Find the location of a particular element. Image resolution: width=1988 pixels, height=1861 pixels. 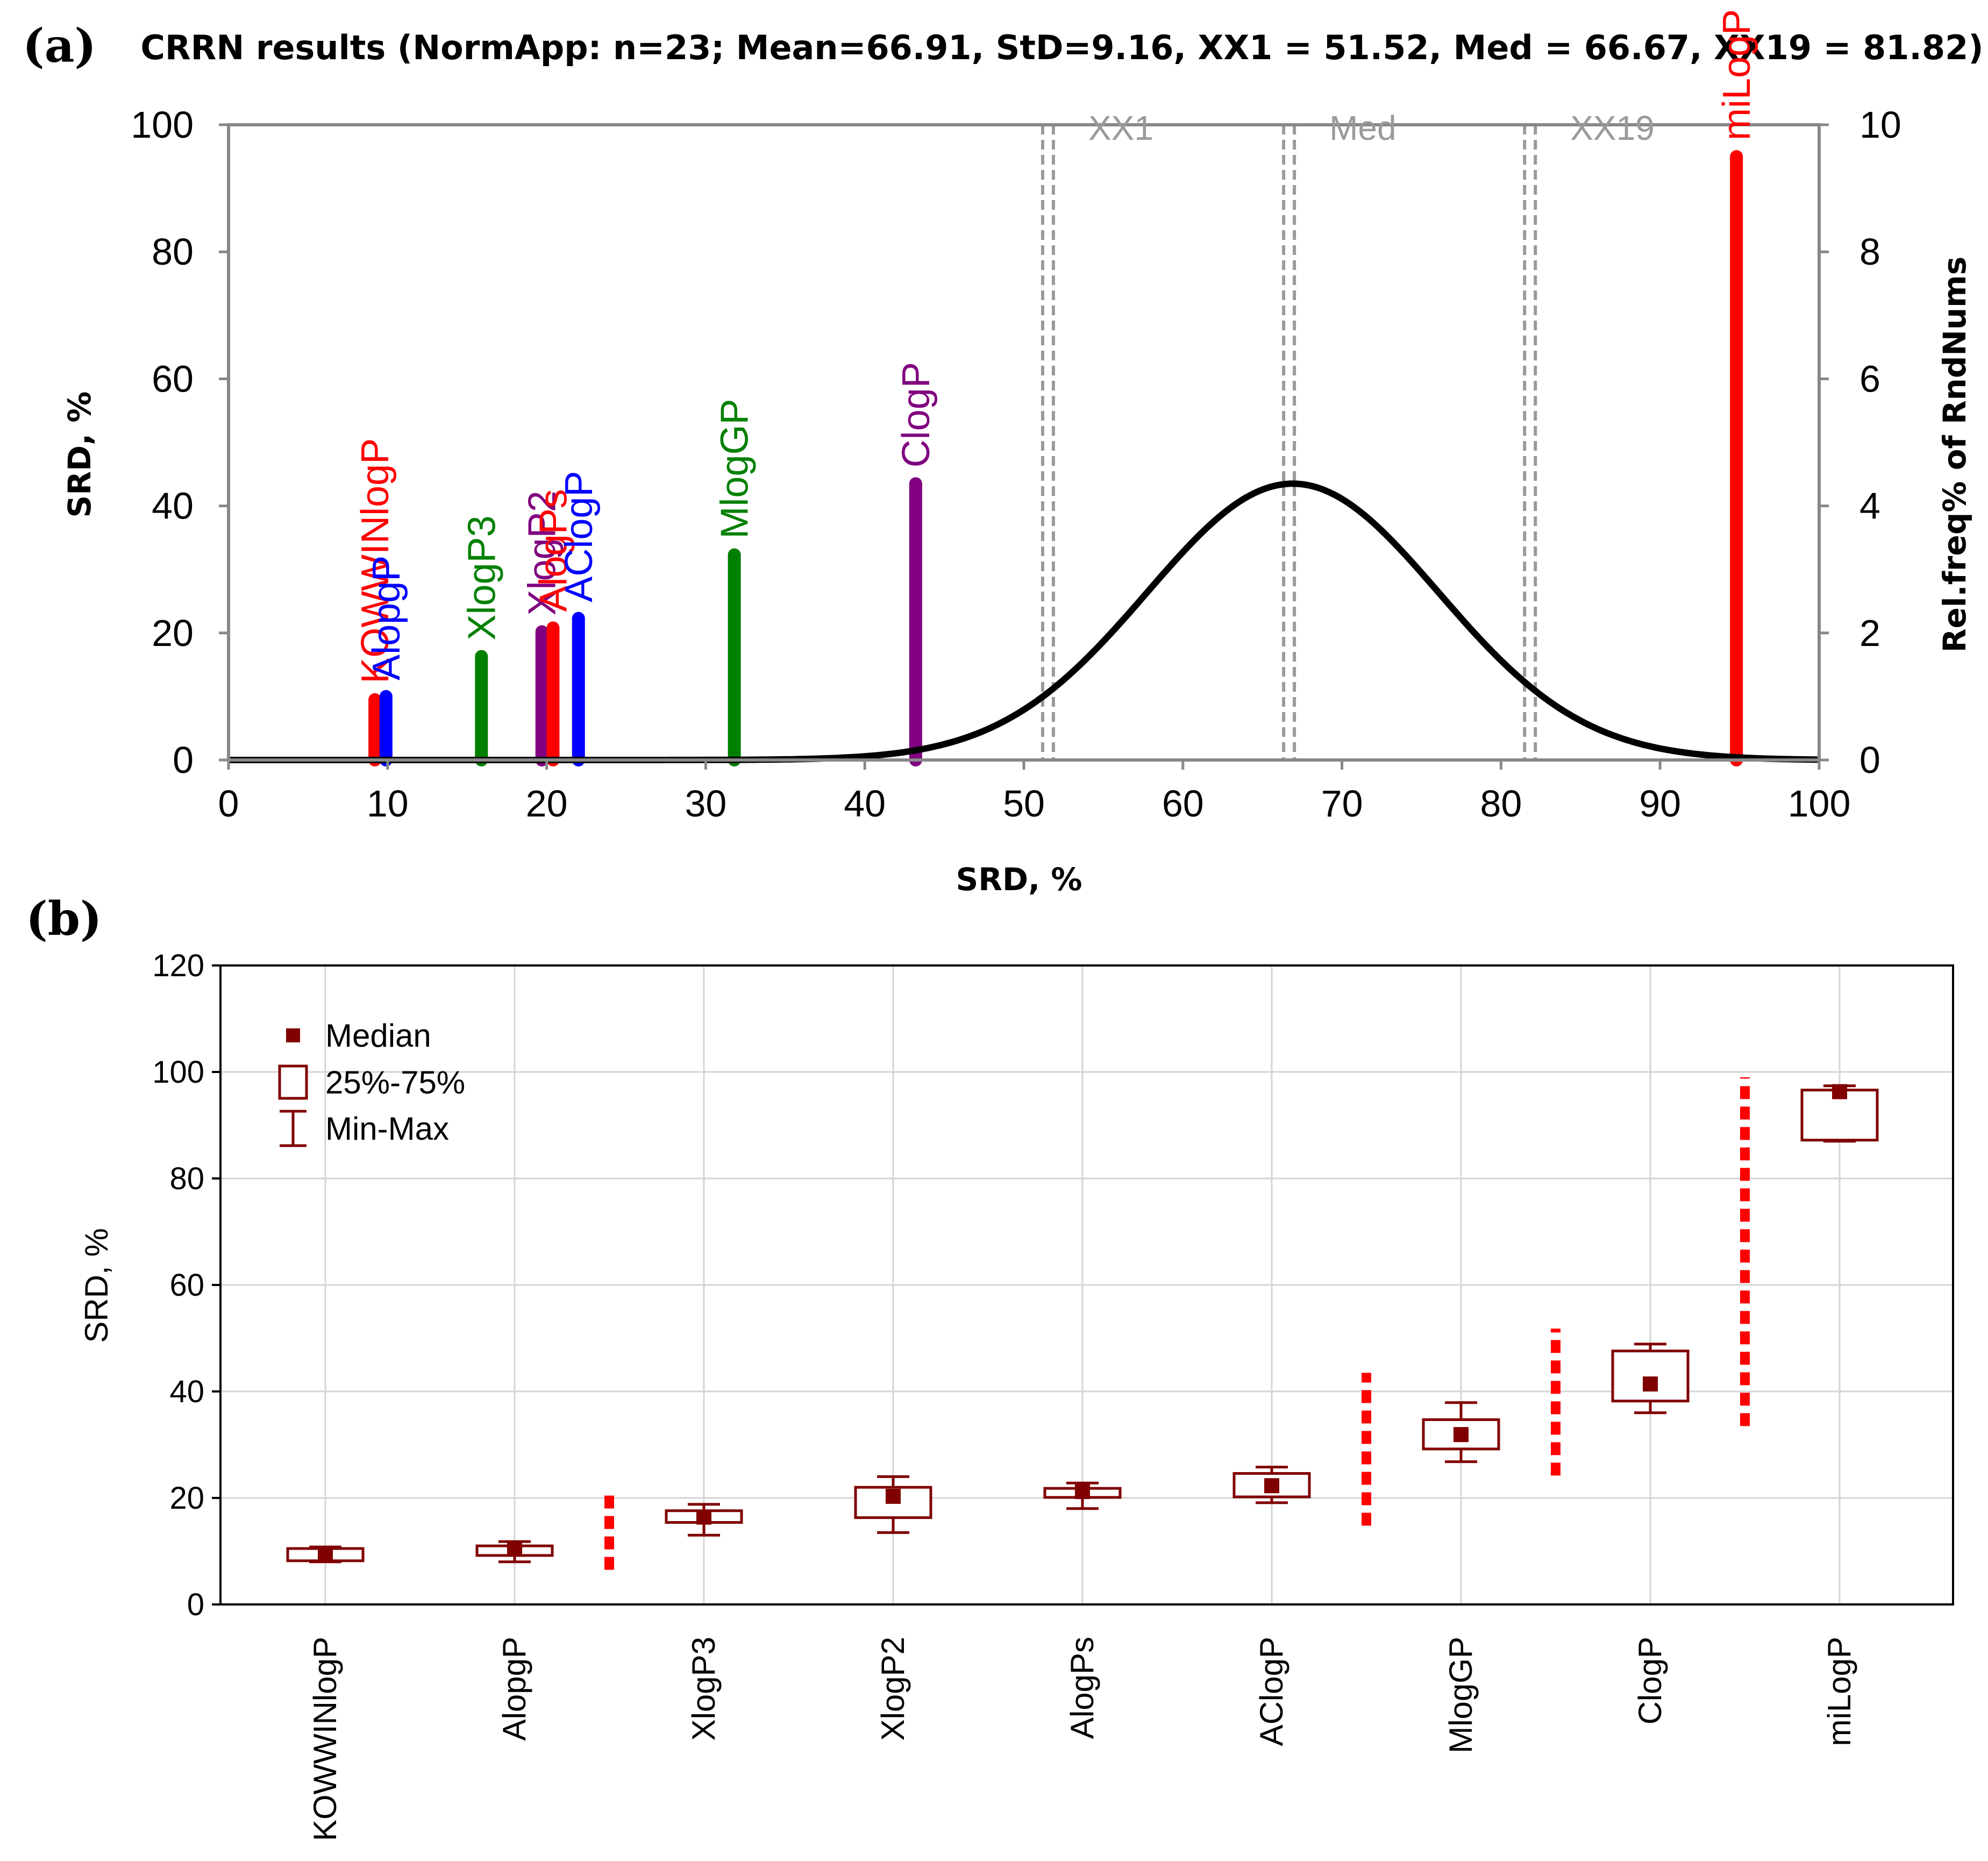

a-x-axis-label: SRD, % is located at coordinates (1019, 879).